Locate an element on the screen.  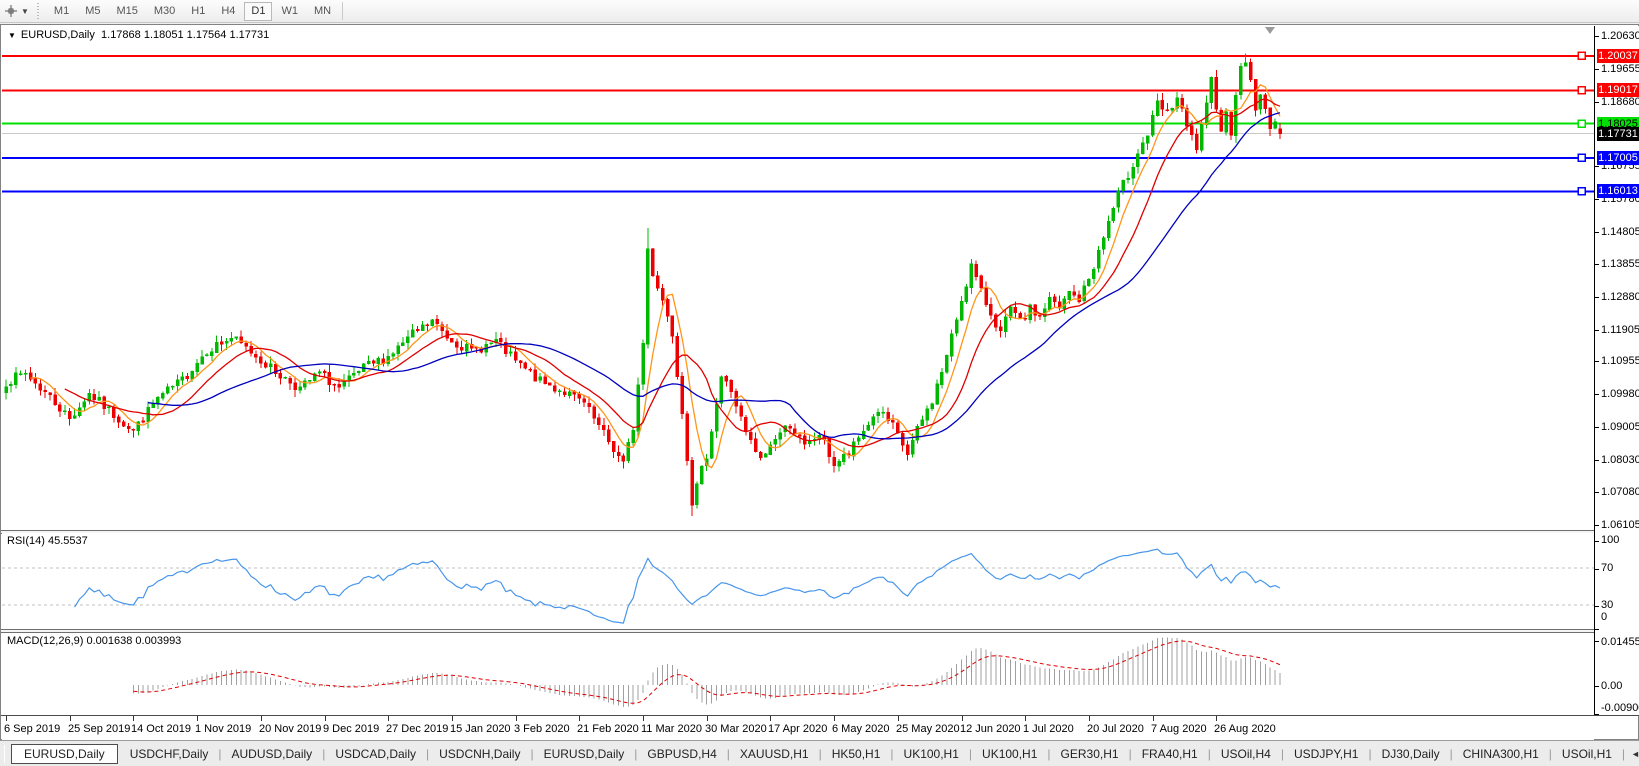
macd-axis-label: 0.00 is located at coordinates (1612, 686).